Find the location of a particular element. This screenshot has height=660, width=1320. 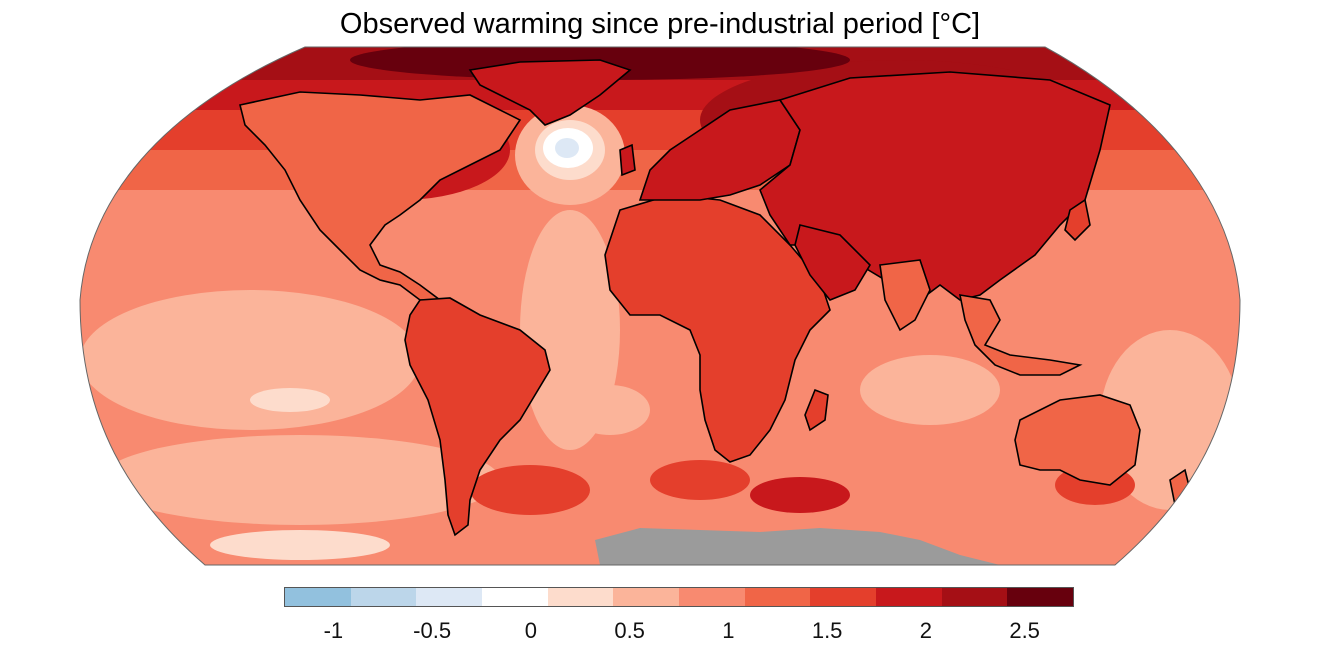

south-pacific-light-patch is located at coordinates (300, 480).